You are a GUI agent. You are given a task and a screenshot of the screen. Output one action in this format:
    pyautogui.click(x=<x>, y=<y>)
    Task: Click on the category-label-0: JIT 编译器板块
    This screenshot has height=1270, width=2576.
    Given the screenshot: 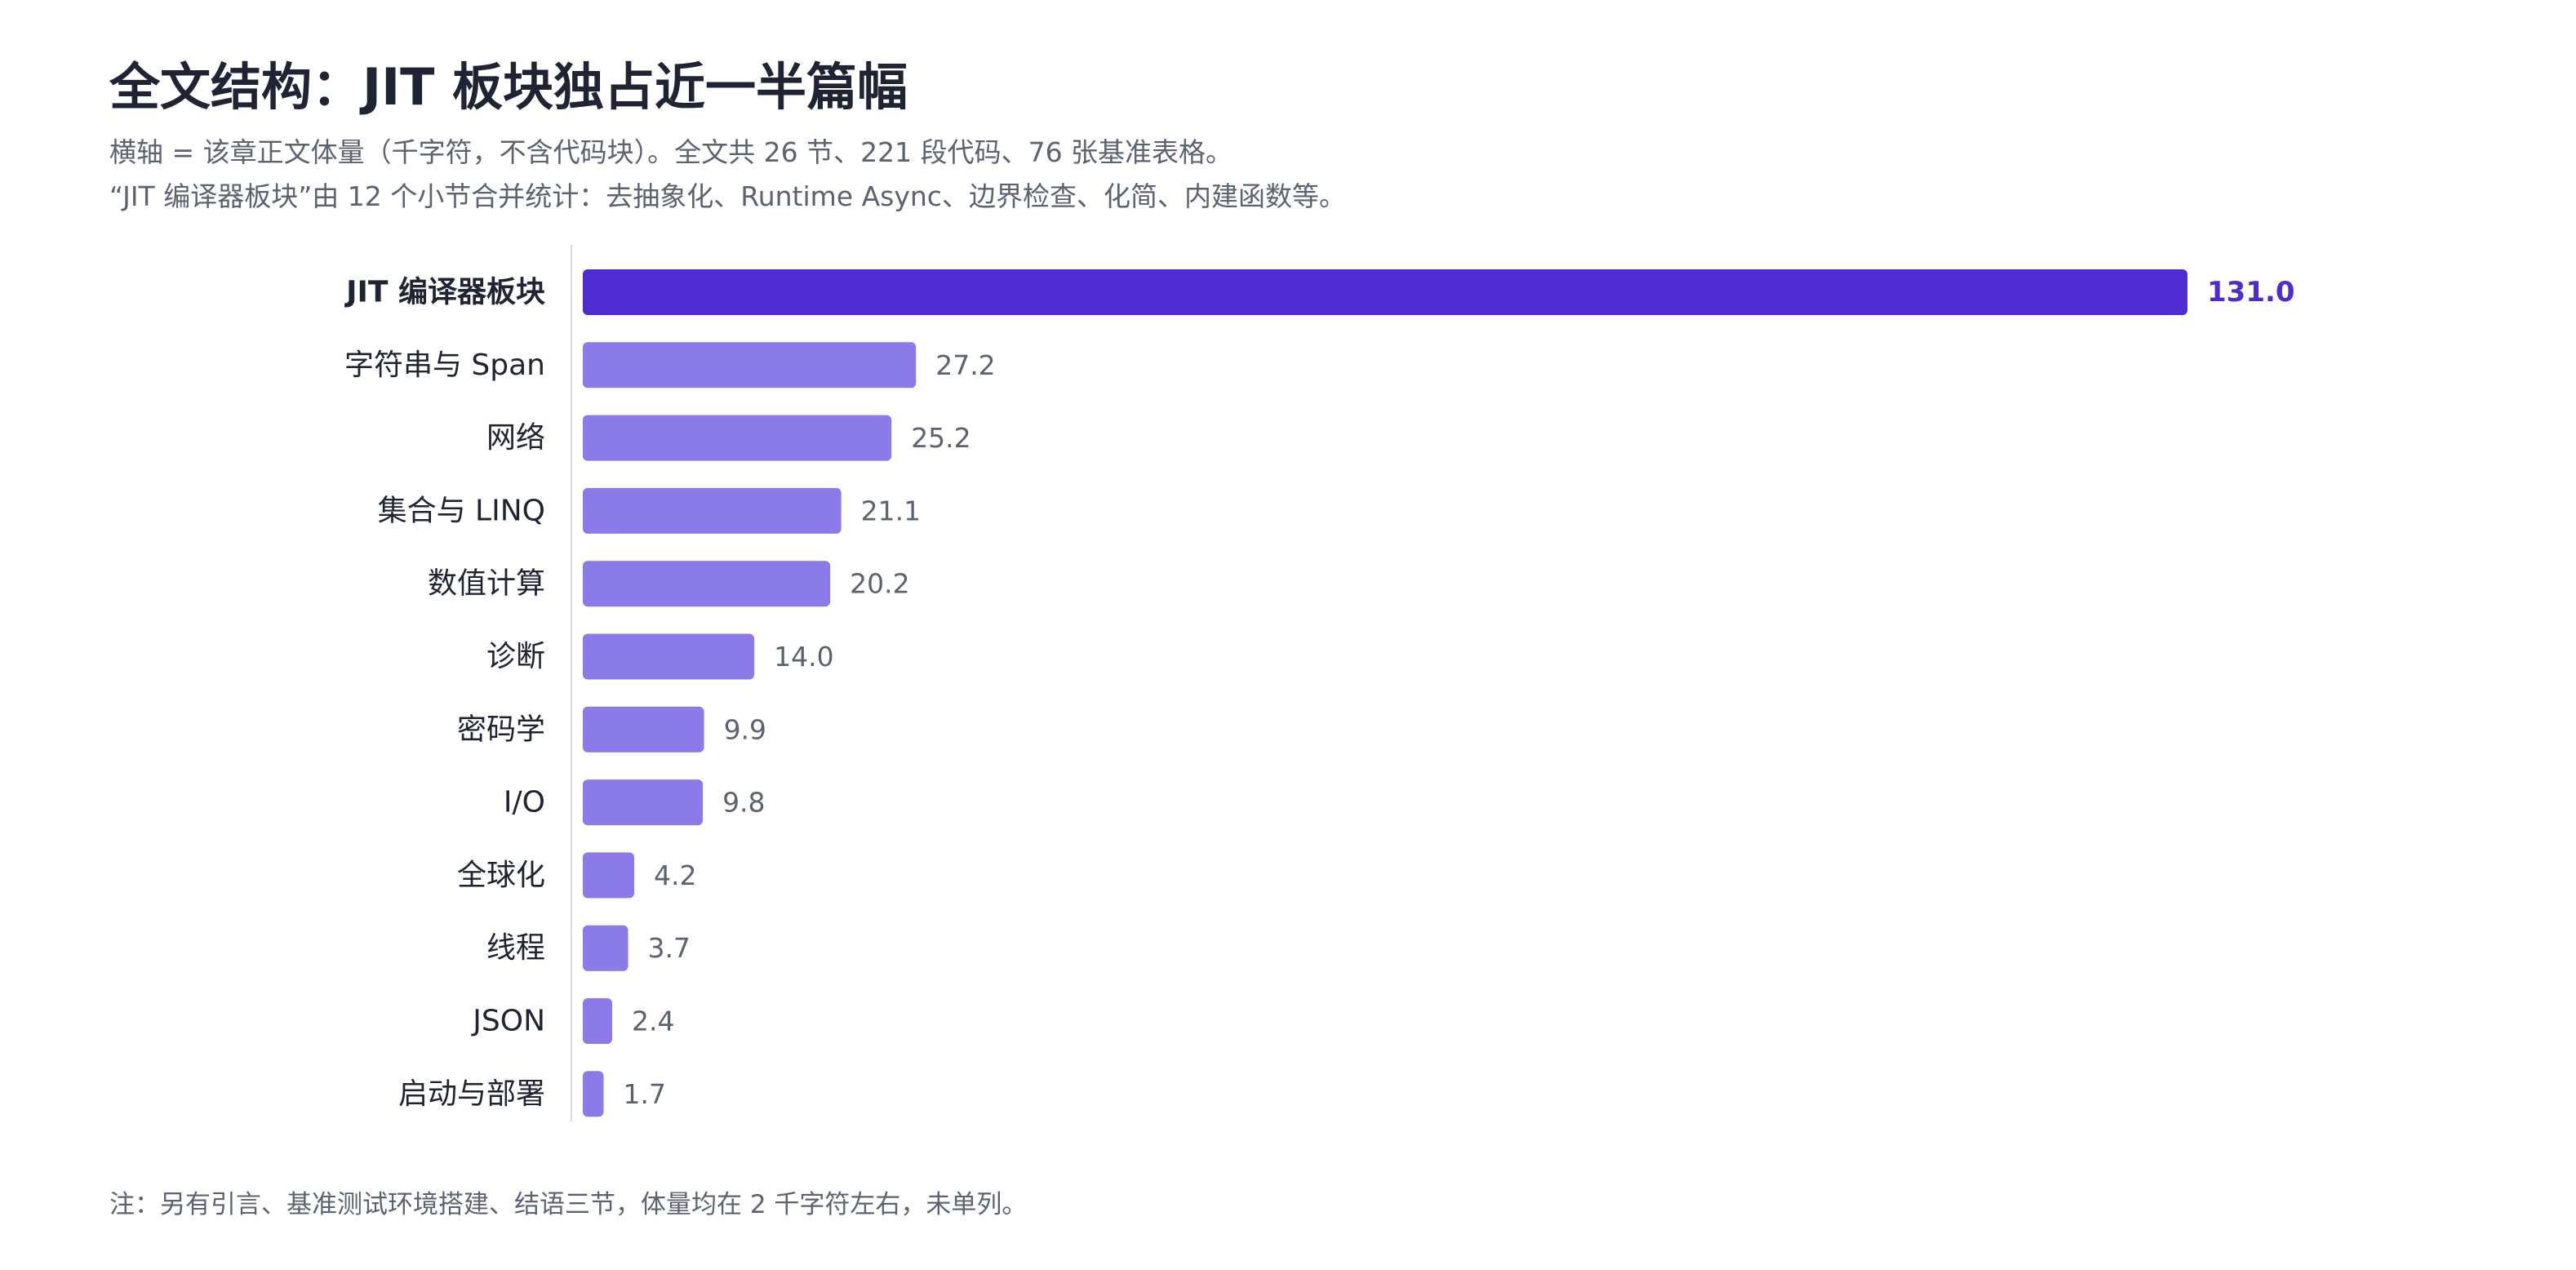 What is the action you would take?
    pyautogui.click(x=444, y=292)
    